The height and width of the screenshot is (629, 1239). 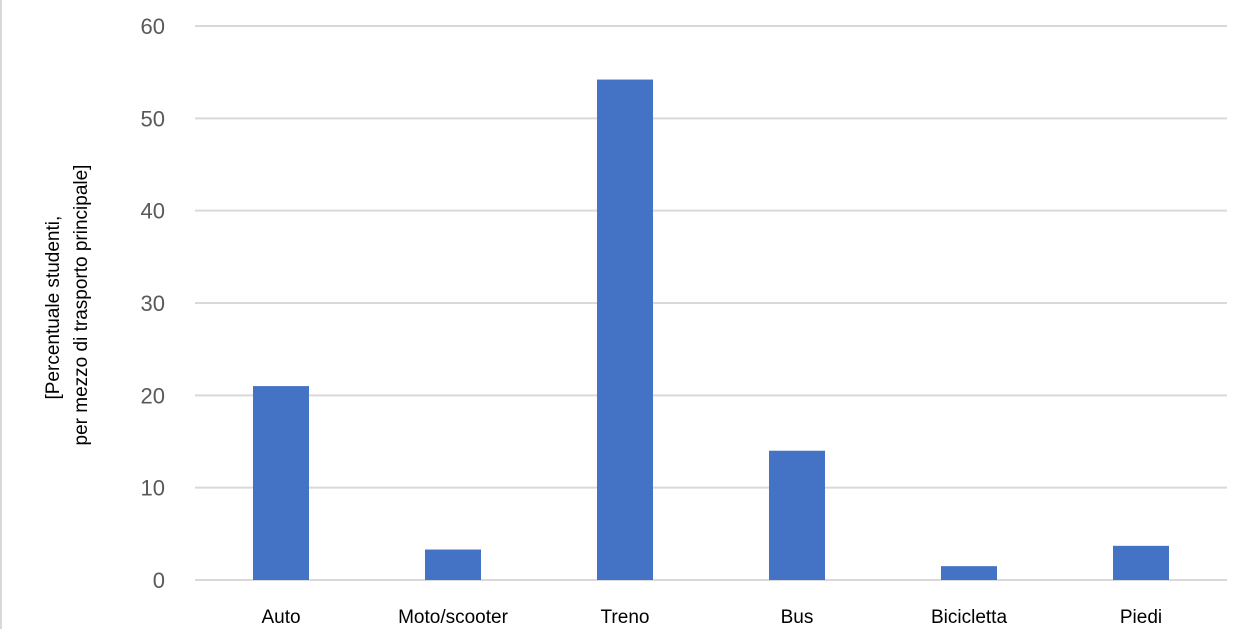 I want to click on bar-auto, so click(x=281, y=483).